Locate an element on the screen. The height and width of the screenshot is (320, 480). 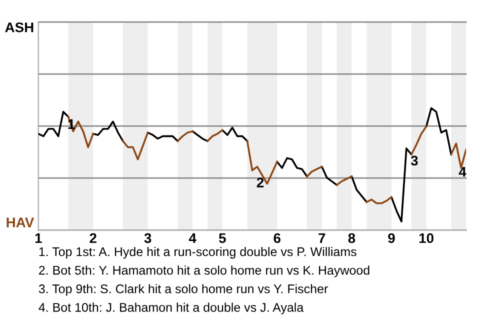
x-tick-label: 3 is located at coordinates (148, 238).